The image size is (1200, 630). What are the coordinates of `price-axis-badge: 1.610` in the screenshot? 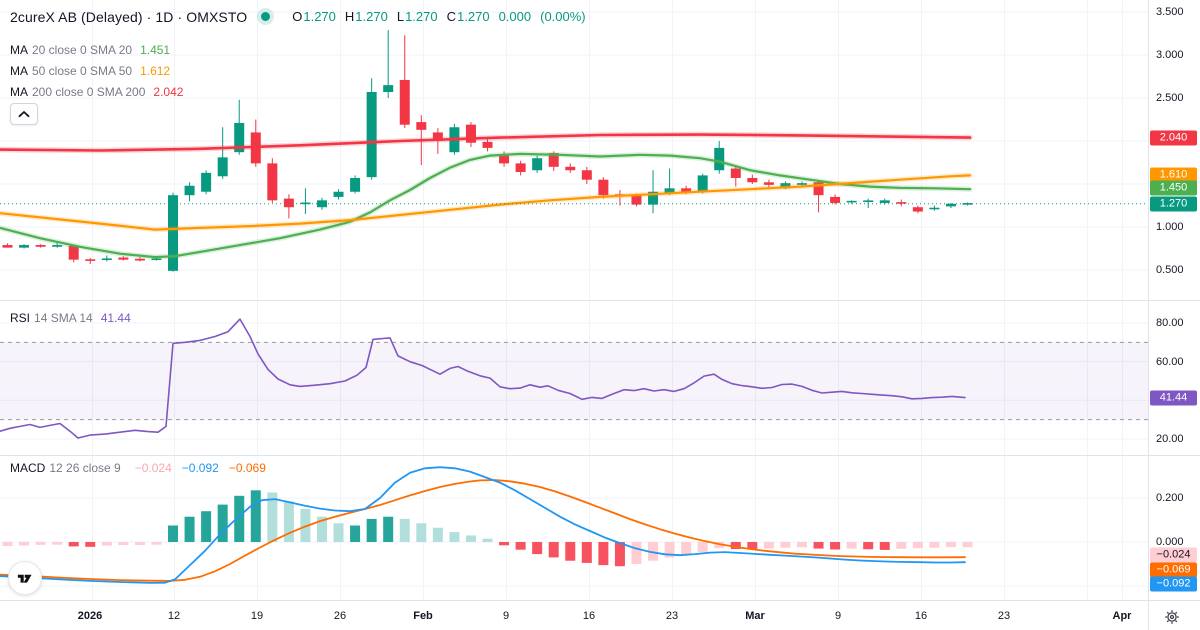 It's located at (1173, 175).